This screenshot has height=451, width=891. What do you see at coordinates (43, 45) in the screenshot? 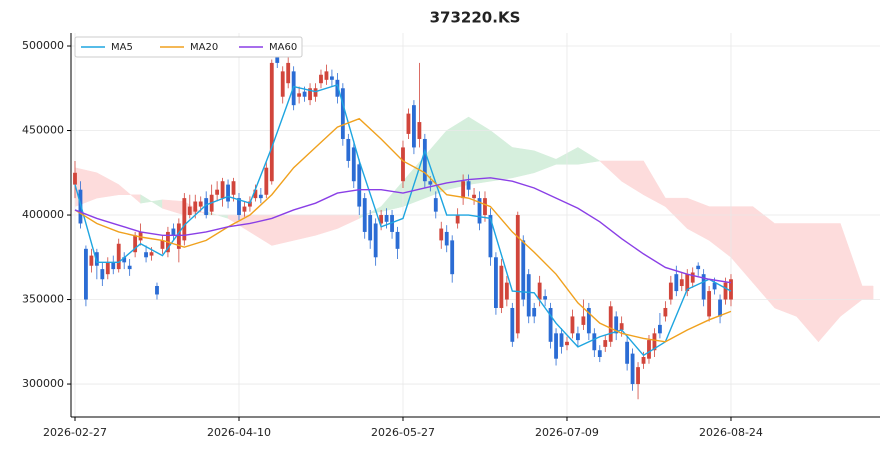
I see `y-tick-label: 500000` at bounding box center [43, 45].